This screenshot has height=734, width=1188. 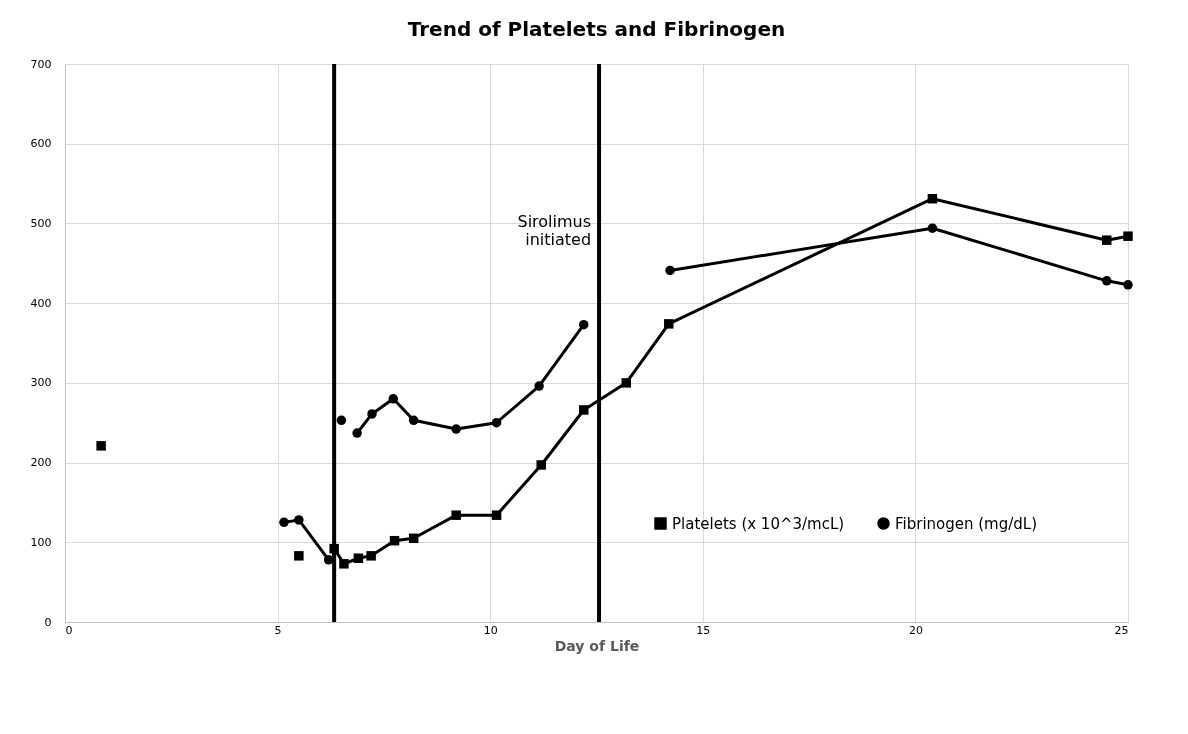 What do you see at coordinates (41, 64) in the screenshot?
I see `y-tick-label: 700` at bounding box center [41, 64].